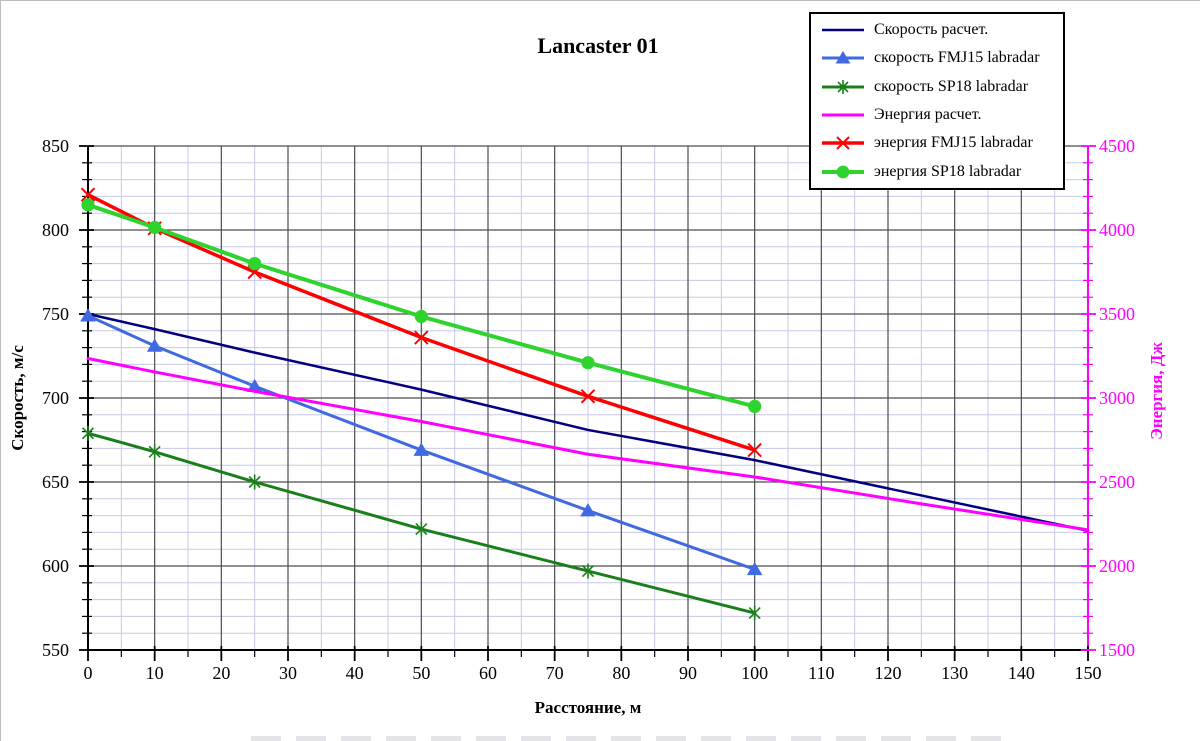 This screenshot has width=1200, height=741. What do you see at coordinates (948, 171) in the screenshot?
I see `legend-label: энергия SP18 labradar` at bounding box center [948, 171].